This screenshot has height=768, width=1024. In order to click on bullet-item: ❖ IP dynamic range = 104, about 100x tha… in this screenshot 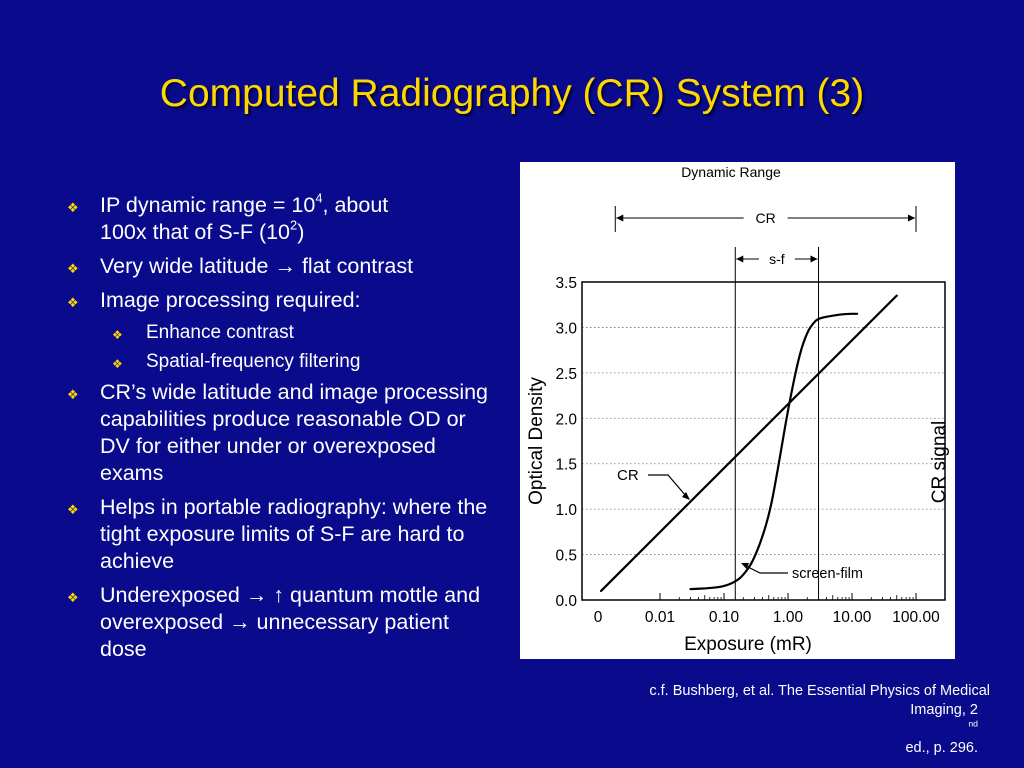, I will do `click(280, 218)`.